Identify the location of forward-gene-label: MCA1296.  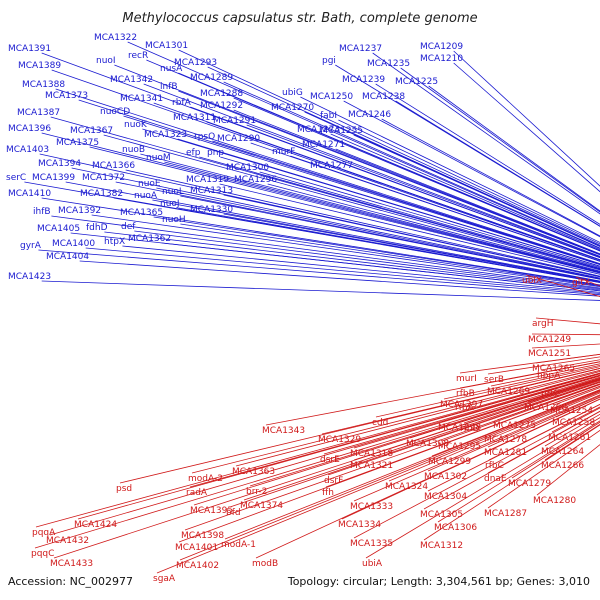
(255, 180).